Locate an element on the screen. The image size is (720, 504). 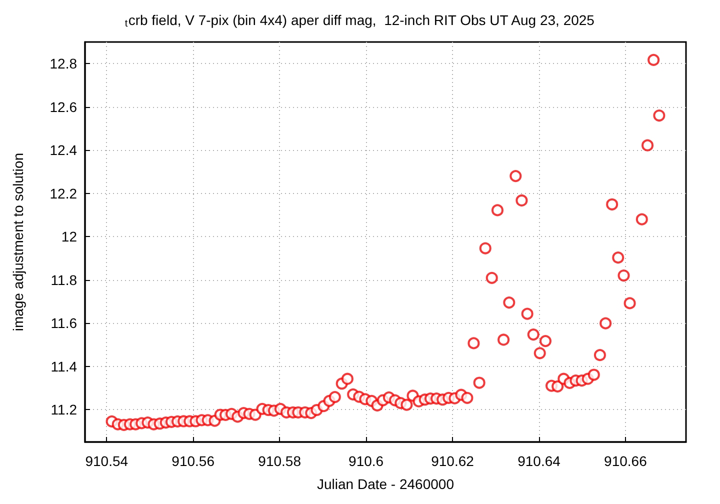
x-tick-label: 910.64 is located at coordinates (539, 461).